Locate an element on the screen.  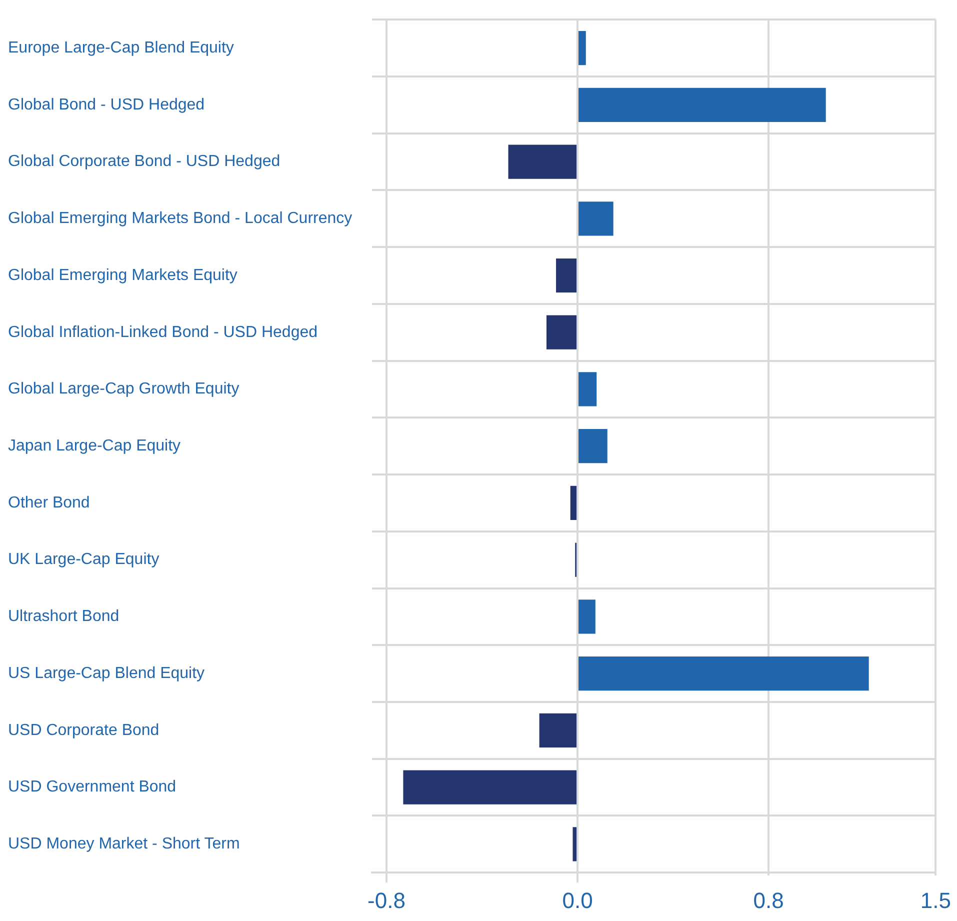
y-tick-label: Global Corporate Bond - USD Hedged is located at coordinates (144, 161).